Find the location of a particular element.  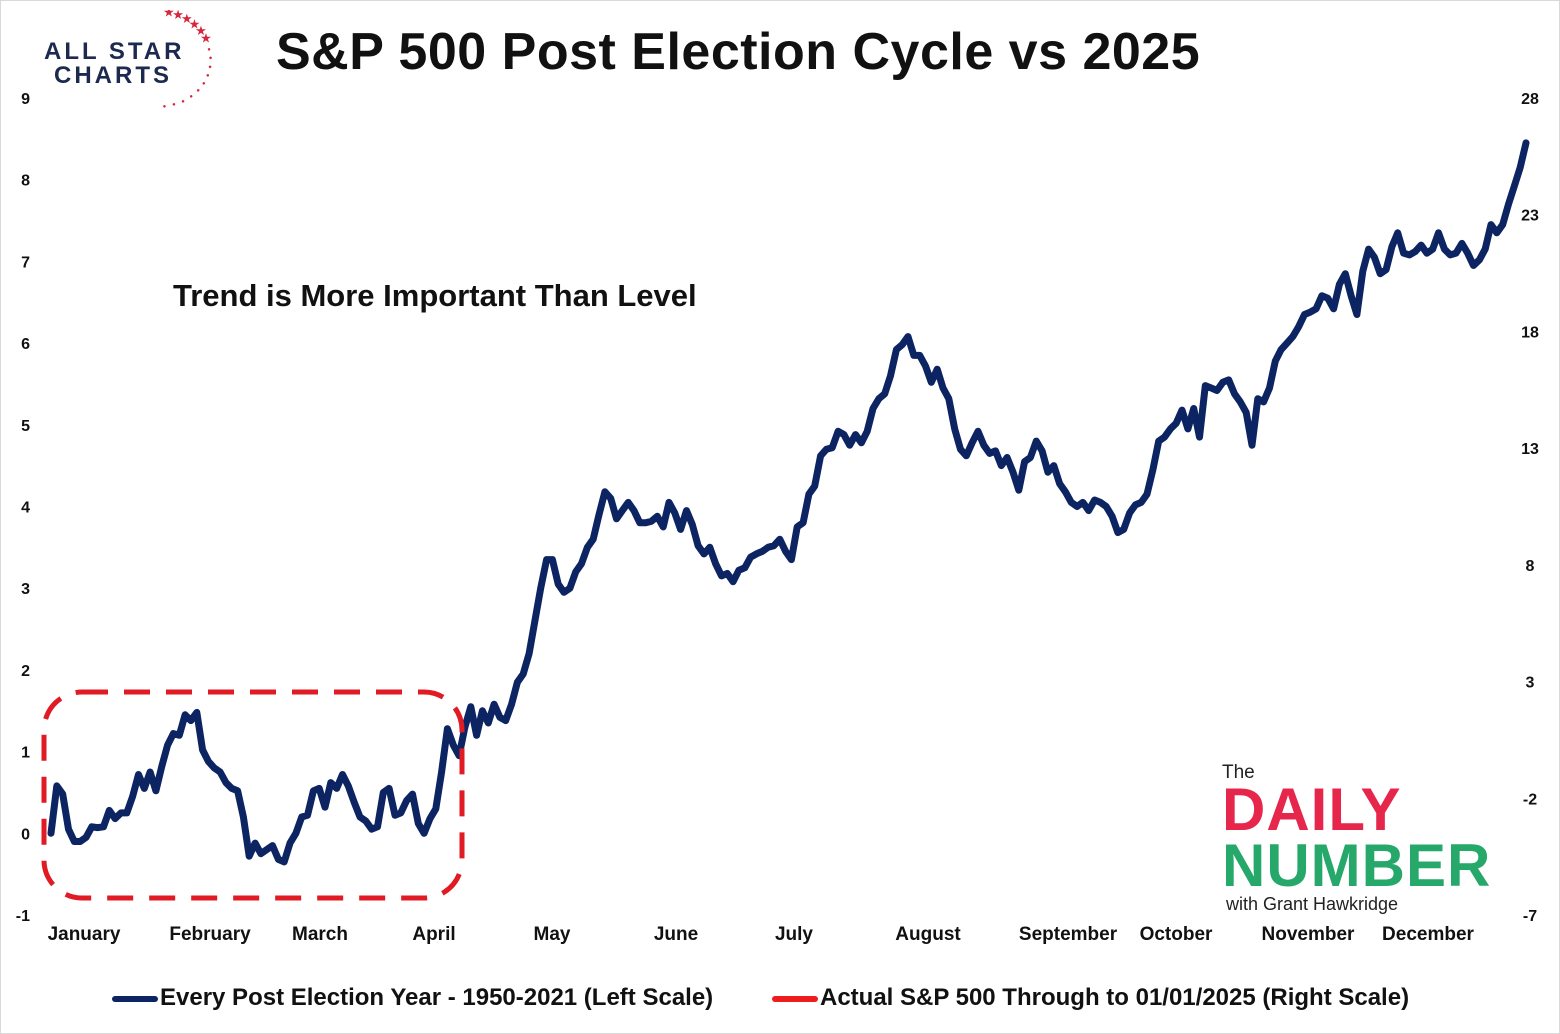

right-axis-ticks: -7 -2 3 8 13 18 23 28 is located at coordinates (1530, 508).